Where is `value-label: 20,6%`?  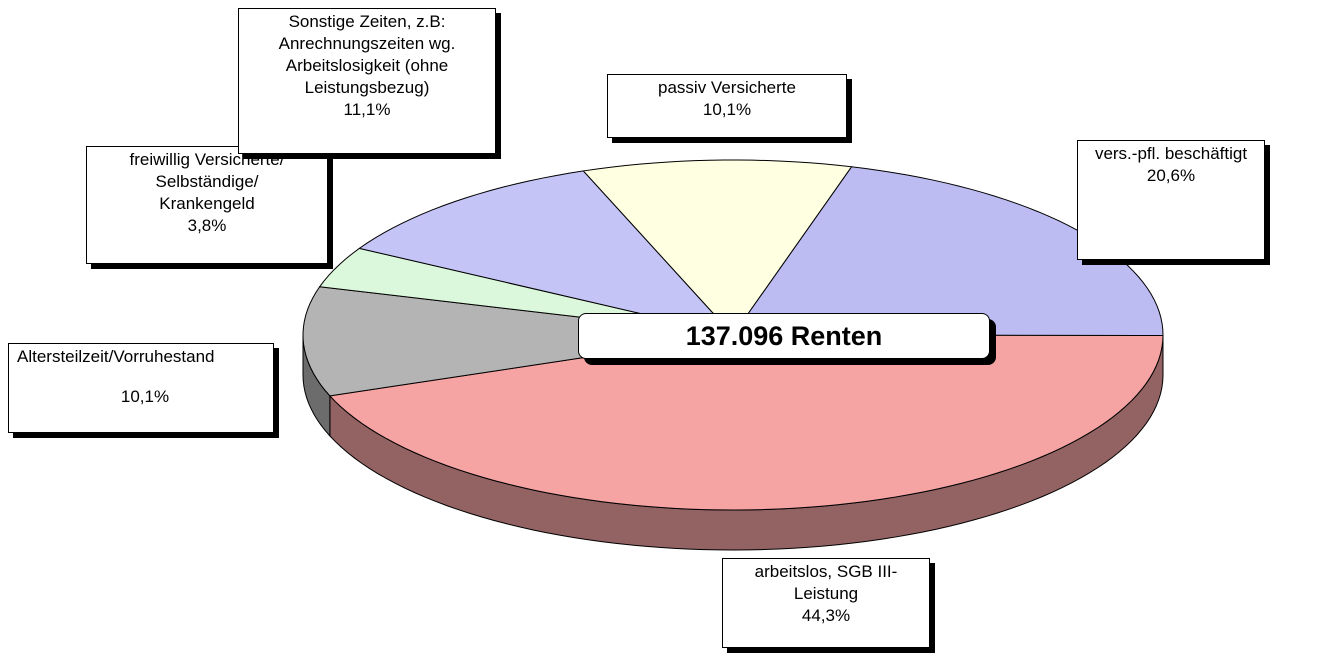 value-label: 20,6% is located at coordinates (1171, 175).